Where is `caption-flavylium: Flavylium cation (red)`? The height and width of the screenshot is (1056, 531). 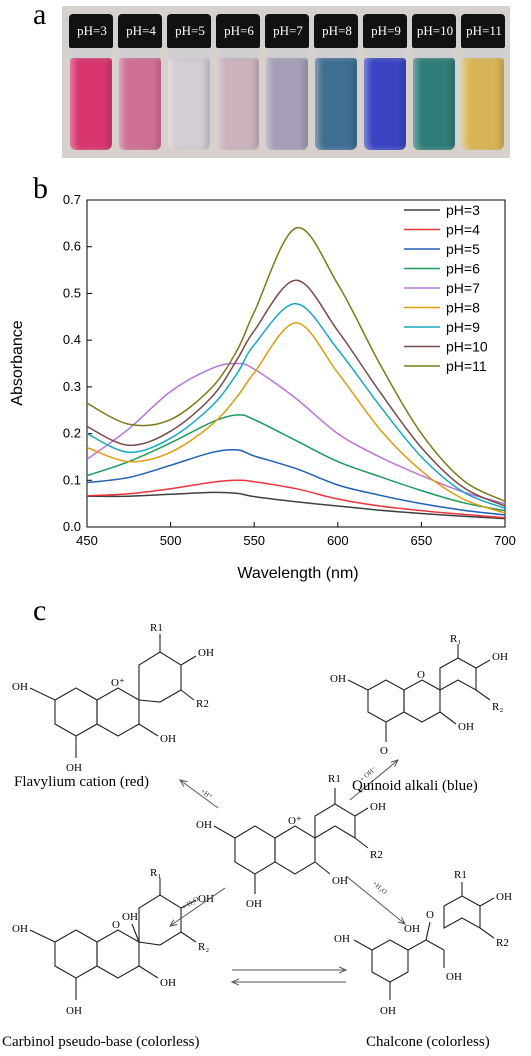 caption-flavylium: Flavylium cation (red) is located at coordinates (81, 782).